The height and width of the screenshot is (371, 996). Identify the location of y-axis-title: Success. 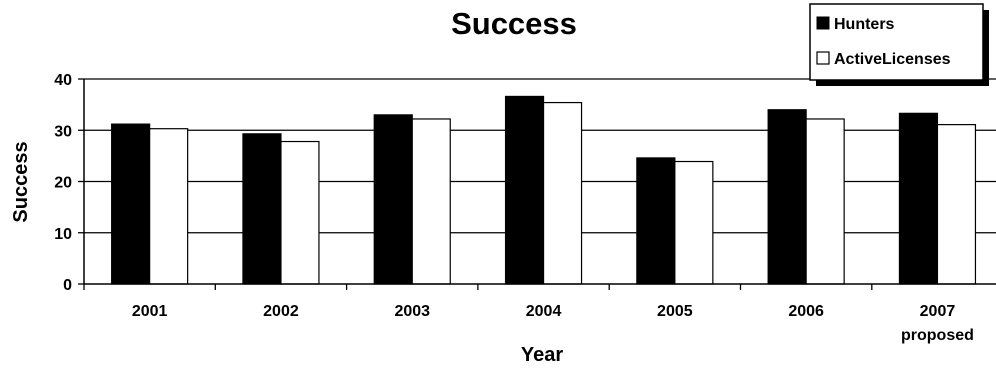
(21, 181).